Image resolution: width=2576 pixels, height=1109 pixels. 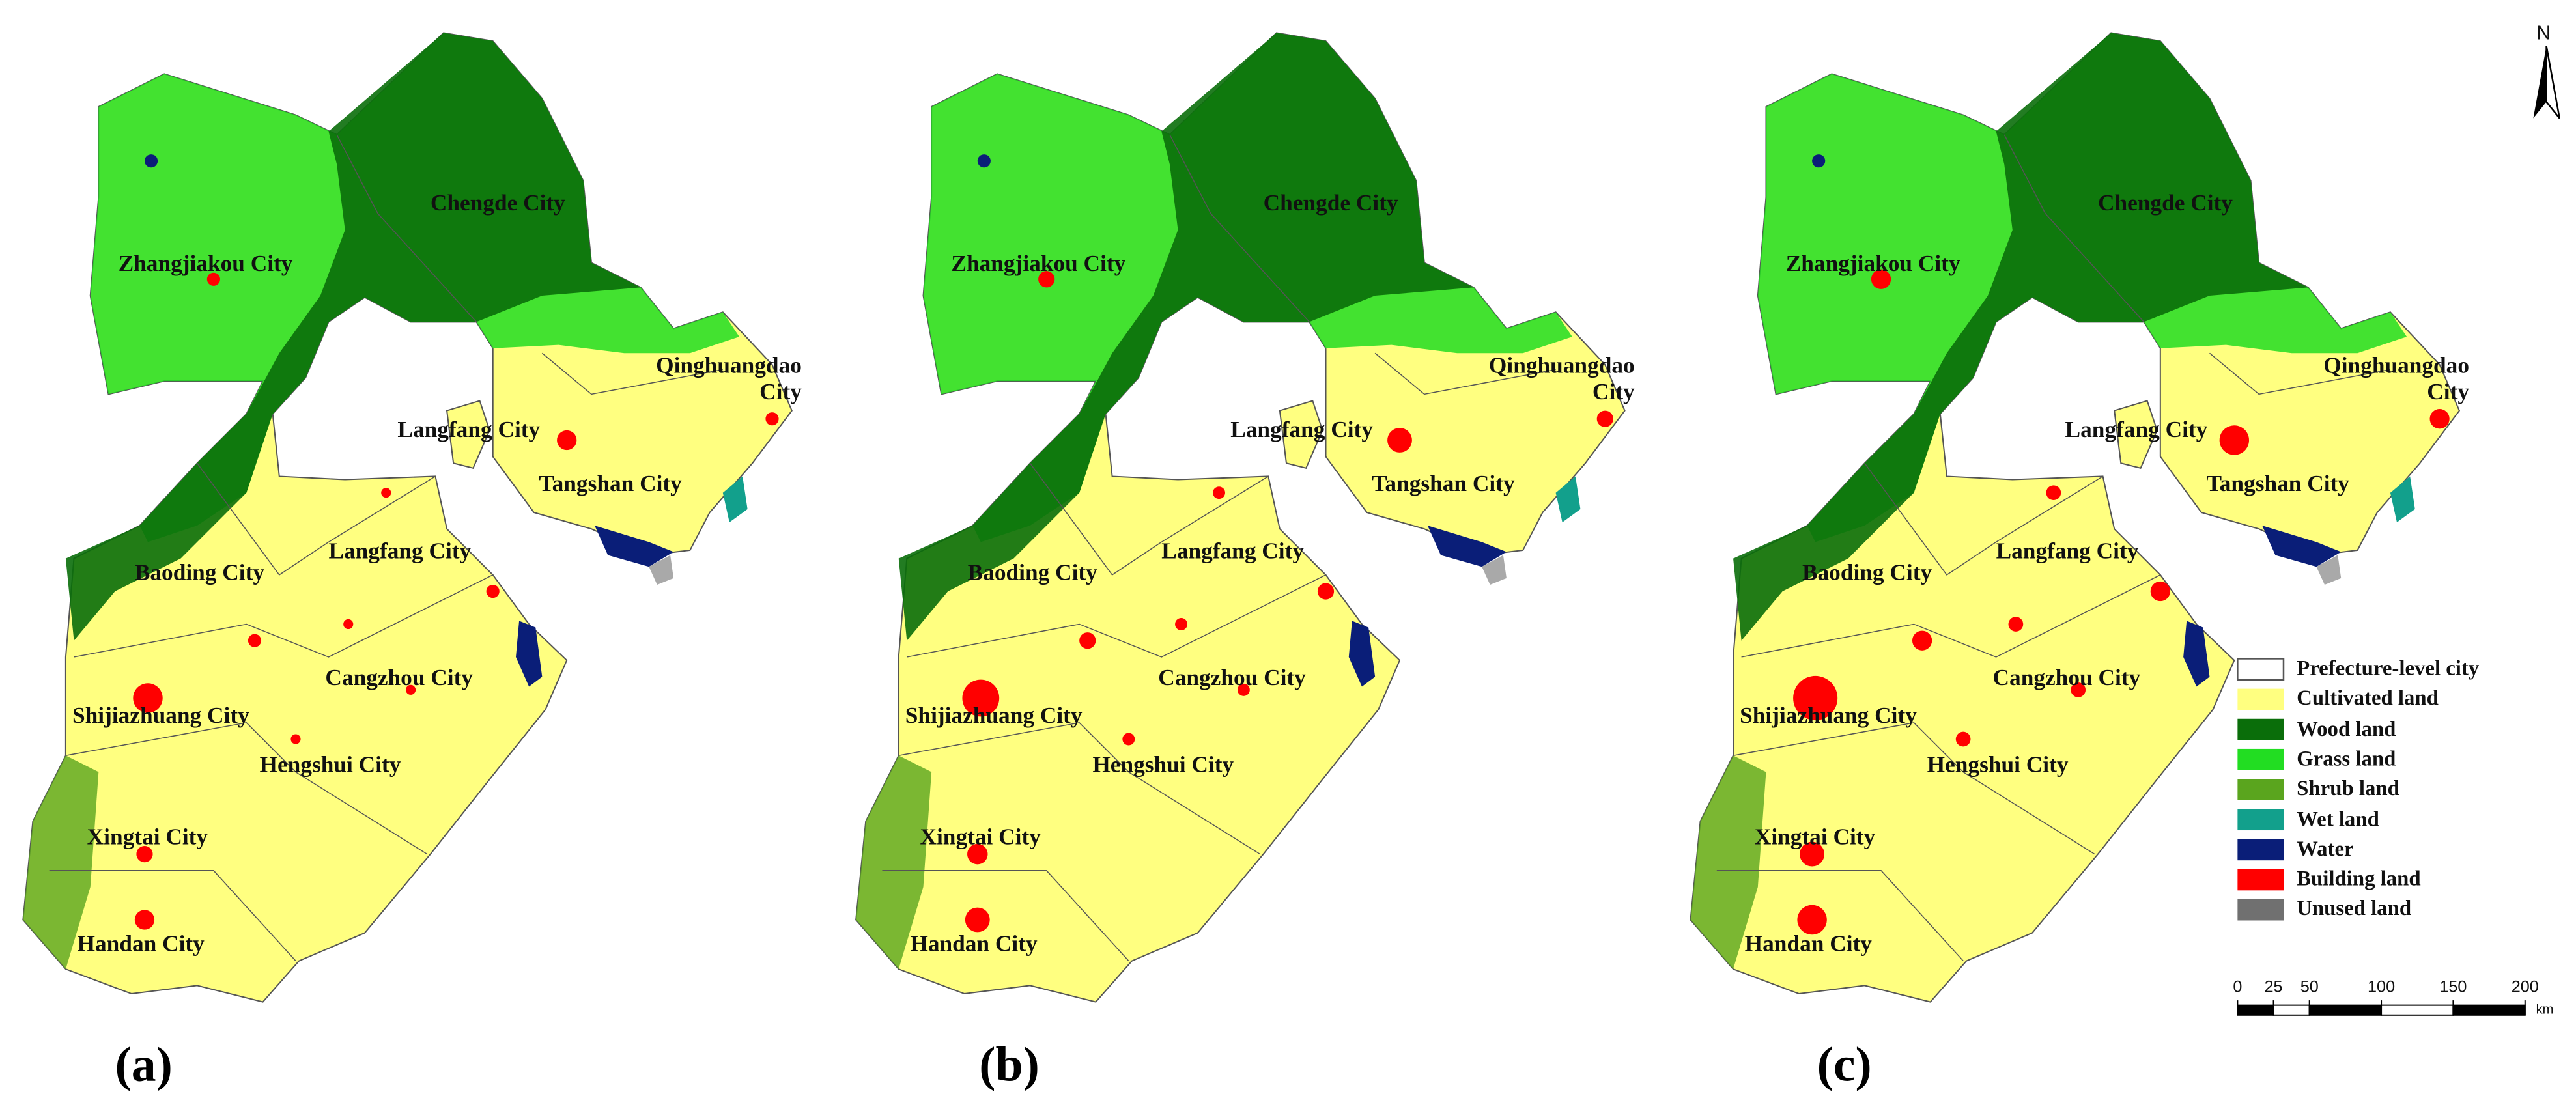 What do you see at coordinates (2359, 878) in the screenshot?
I see `legend-label: Building land` at bounding box center [2359, 878].